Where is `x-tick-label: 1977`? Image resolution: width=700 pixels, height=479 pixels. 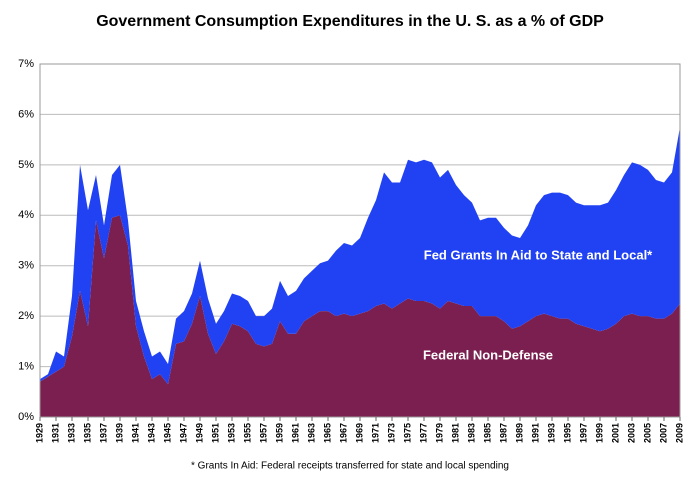
x-tick-label: 1977 is located at coordinates (423, 433).